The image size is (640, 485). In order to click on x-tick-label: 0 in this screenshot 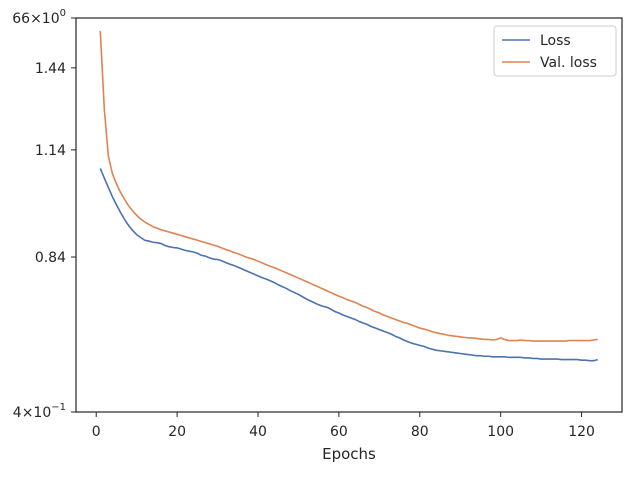, I will do `click(96, 432)`.